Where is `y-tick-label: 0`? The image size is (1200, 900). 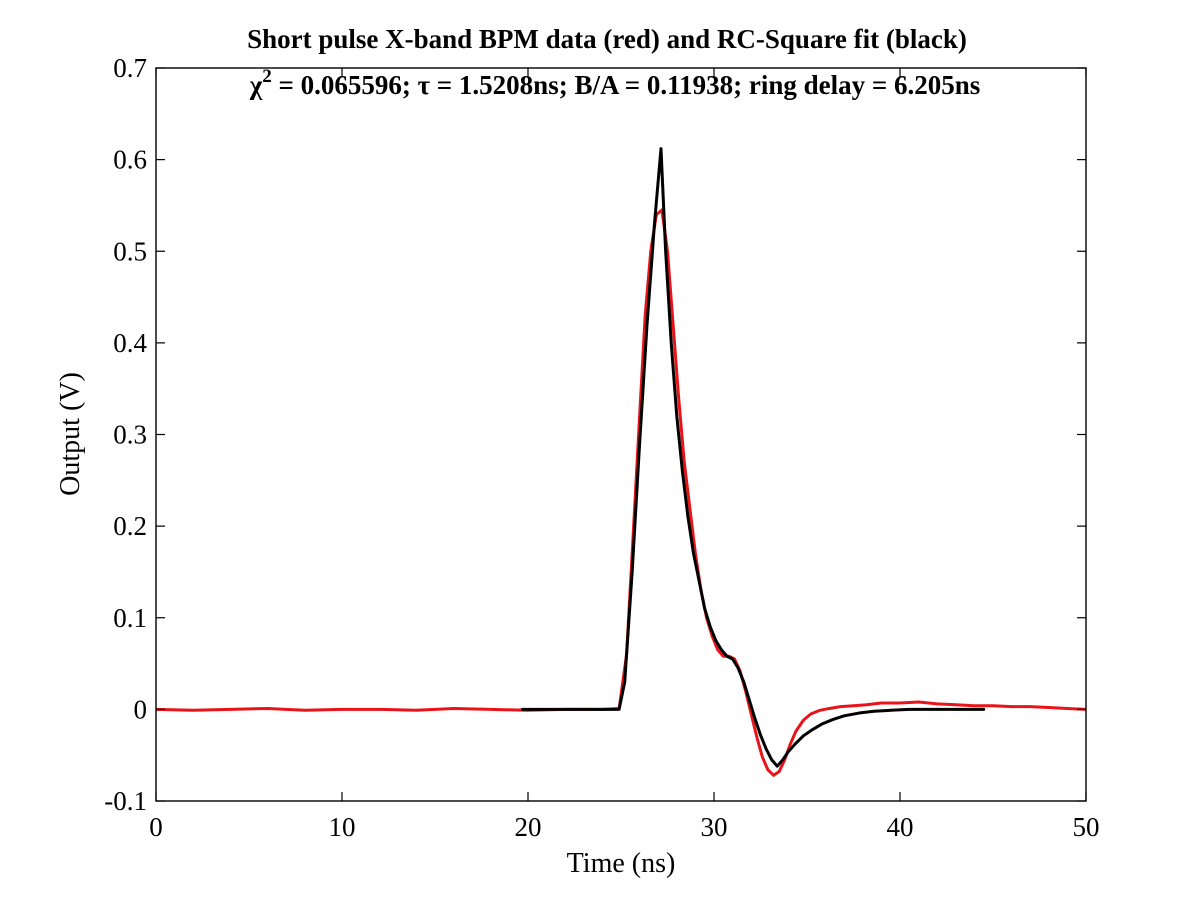
y-tick-label: 0 is located at coordinates (141, 709).